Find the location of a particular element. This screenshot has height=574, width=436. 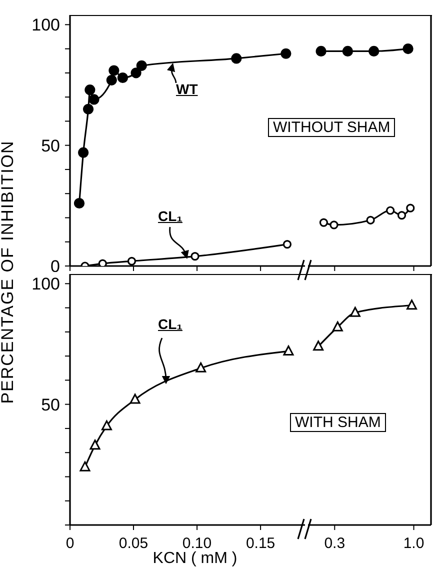

x-tick-label: 0.3 is located at coordinates (335, 543).